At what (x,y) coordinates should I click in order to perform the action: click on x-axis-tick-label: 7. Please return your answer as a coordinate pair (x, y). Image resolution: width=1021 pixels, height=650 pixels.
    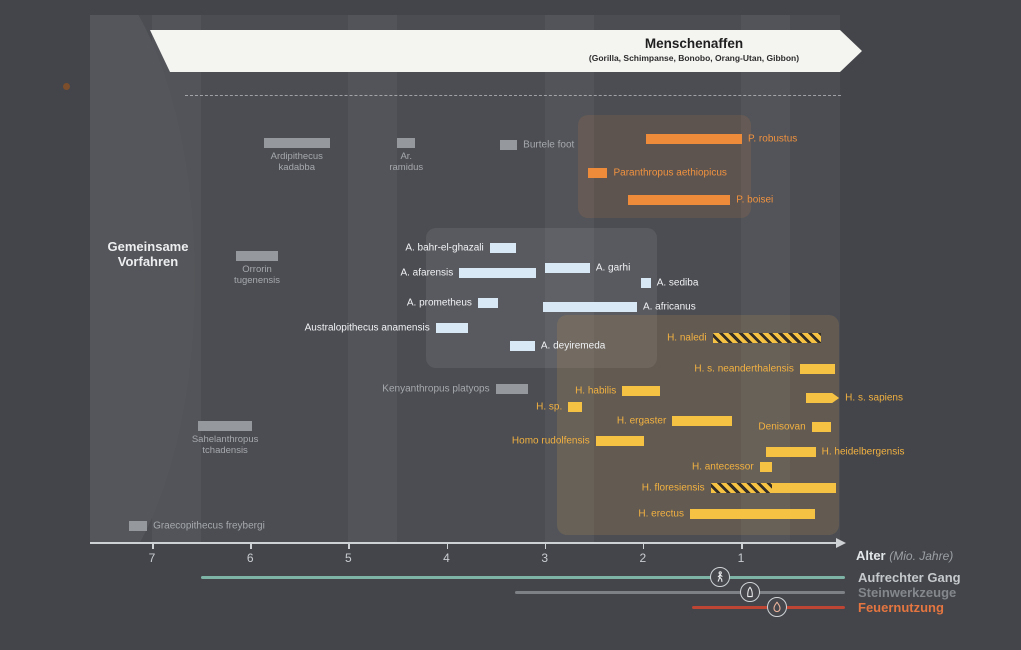
    Looking at the image, I should click on (152, 558).